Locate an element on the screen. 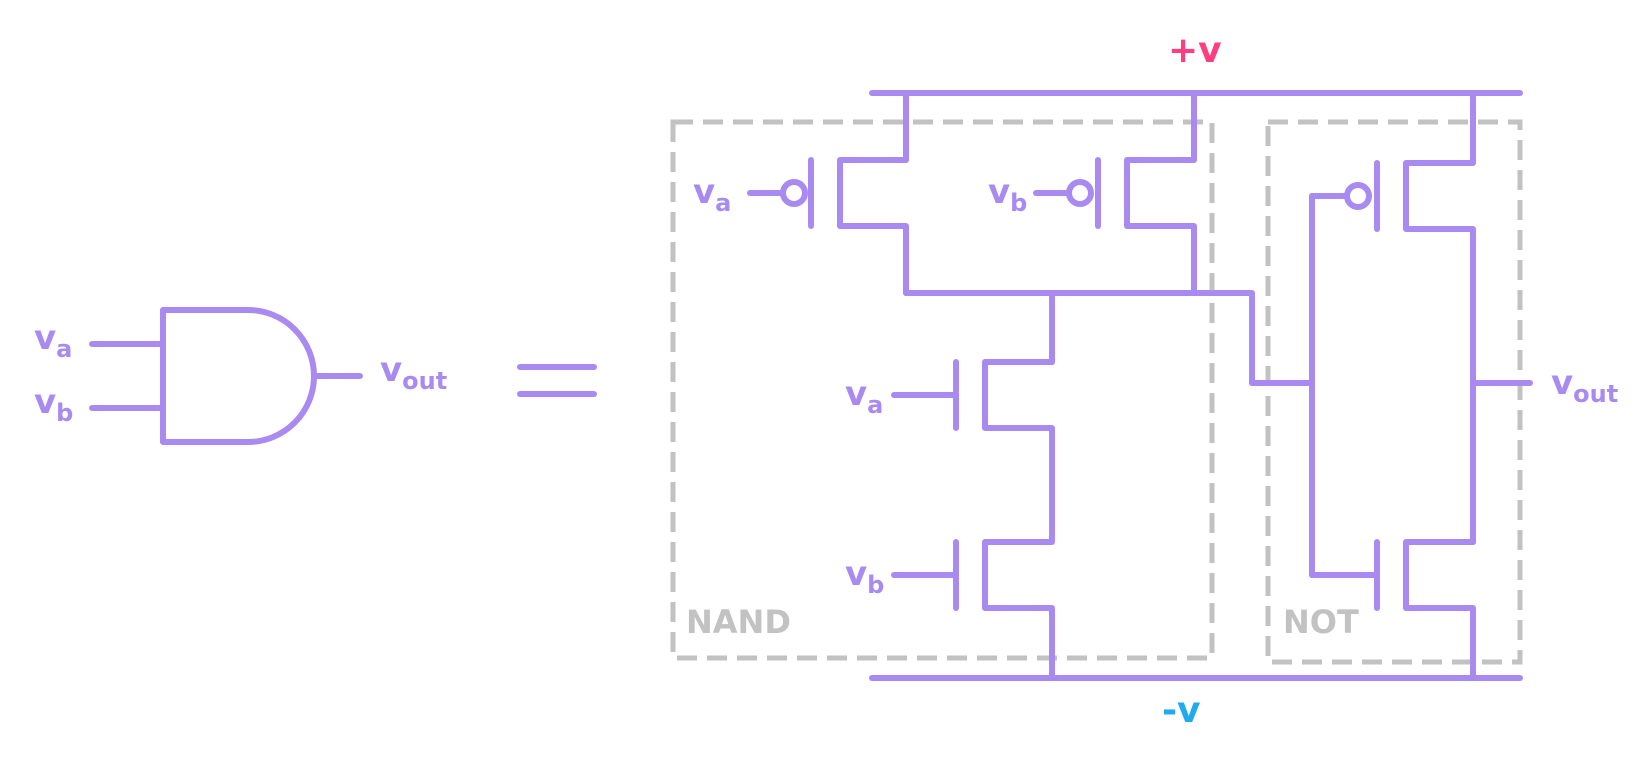  equals-sign: = is located at coordinates (557, 380).